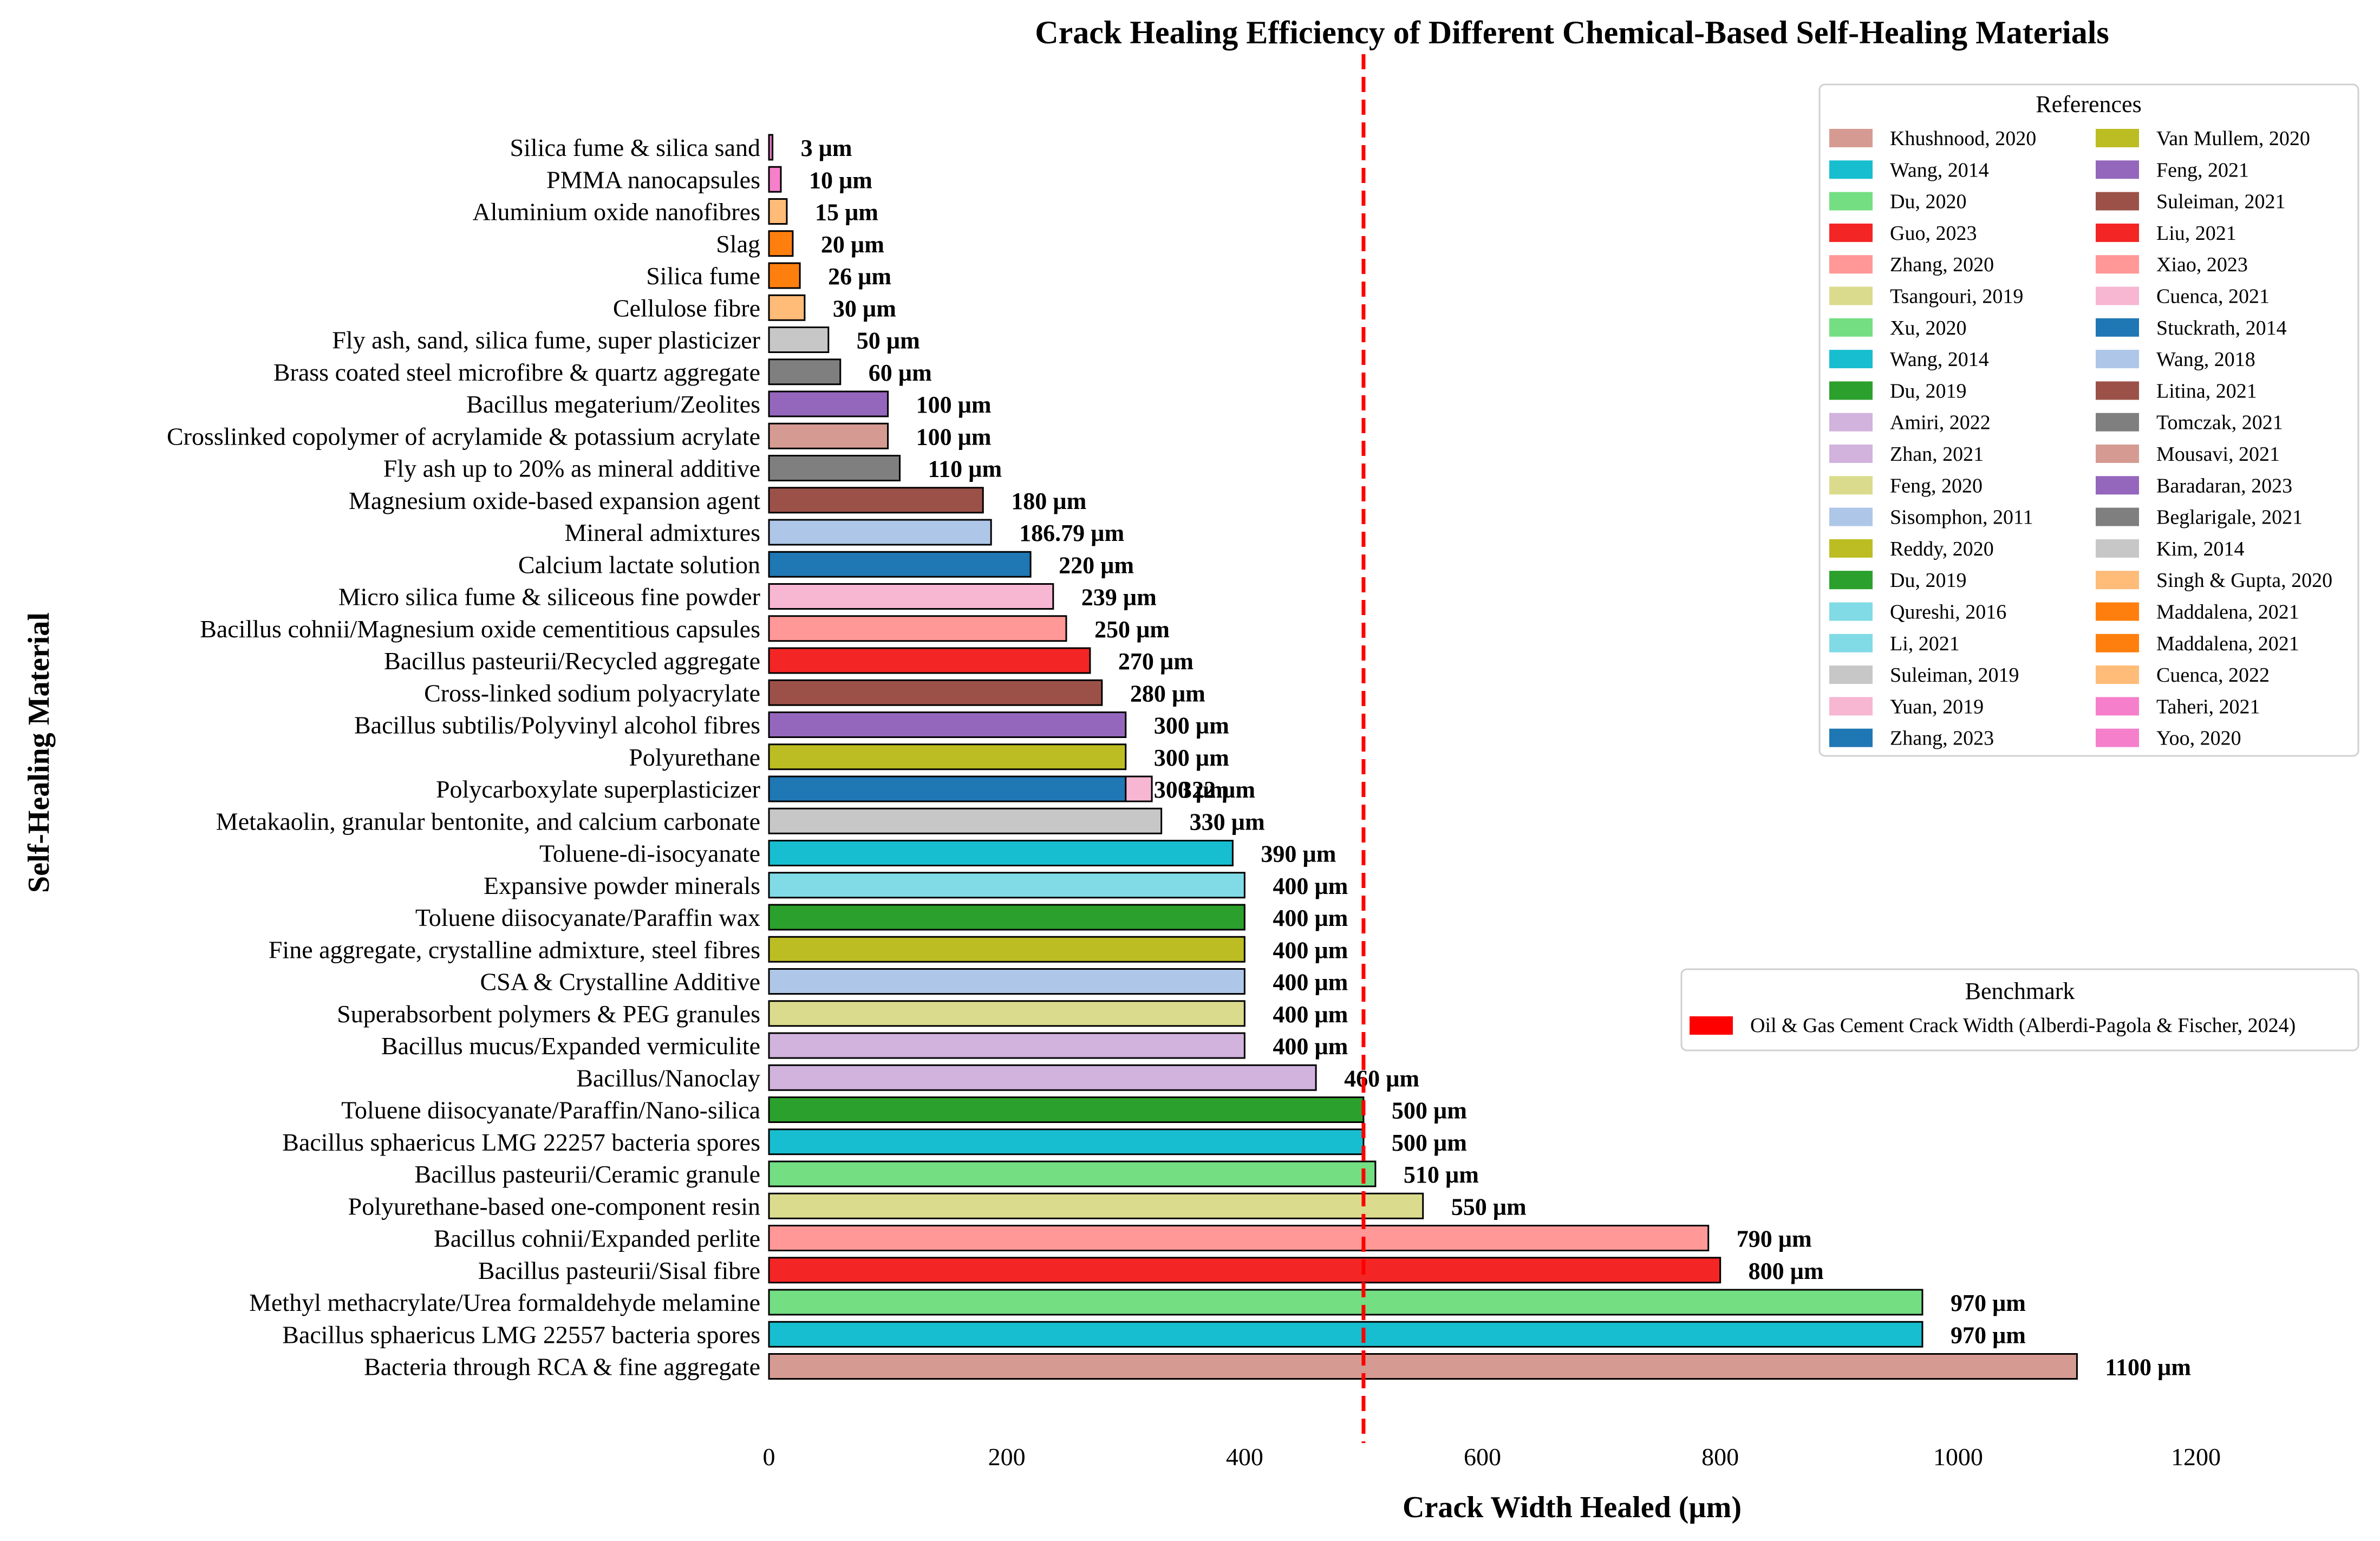 The image size is (2380, 1541). I want to click on legend-entry-label: Cuenca, 2021, so click(2213, 296).